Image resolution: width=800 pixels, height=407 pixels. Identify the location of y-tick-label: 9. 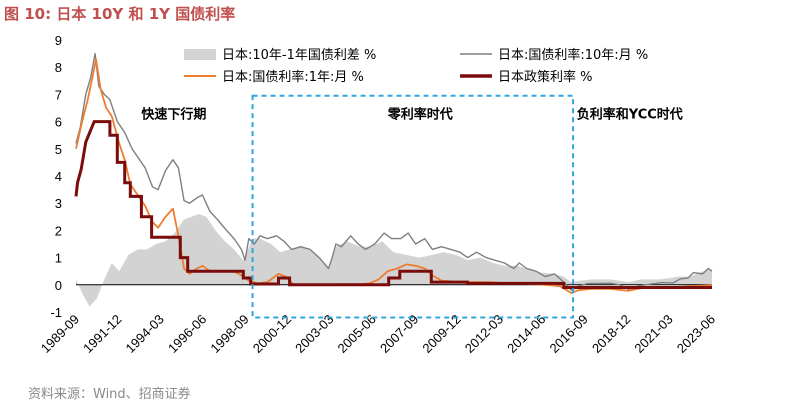
(58, 40).